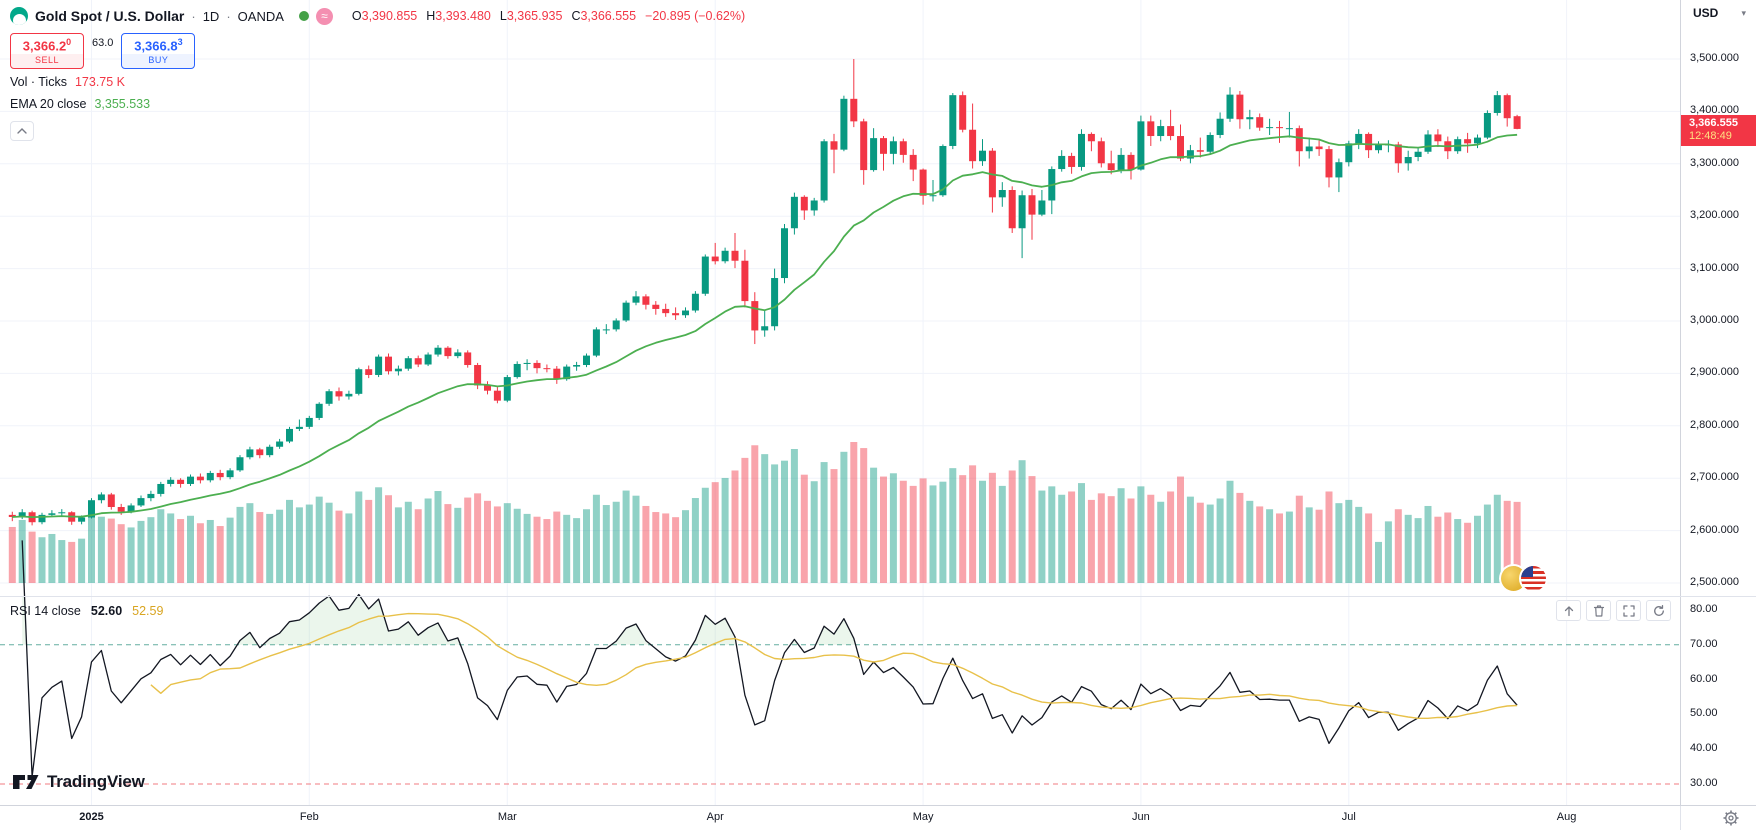  I want to click on buy-price-fraction: 3, so click(180, 42).